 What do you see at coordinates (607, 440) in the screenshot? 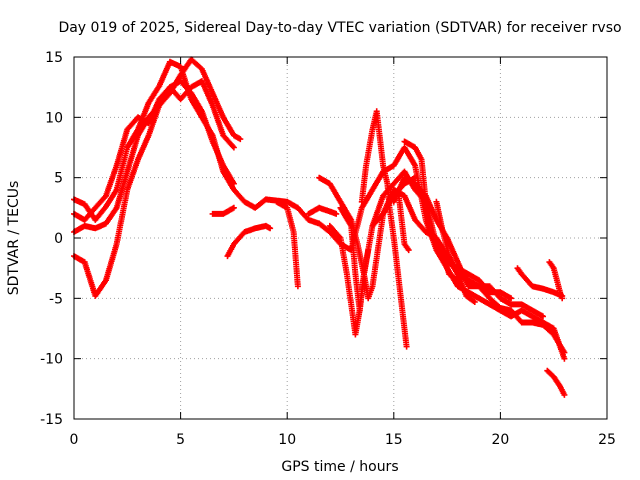
I see `x-tick-label: 25` at bounding box center [607, 440].